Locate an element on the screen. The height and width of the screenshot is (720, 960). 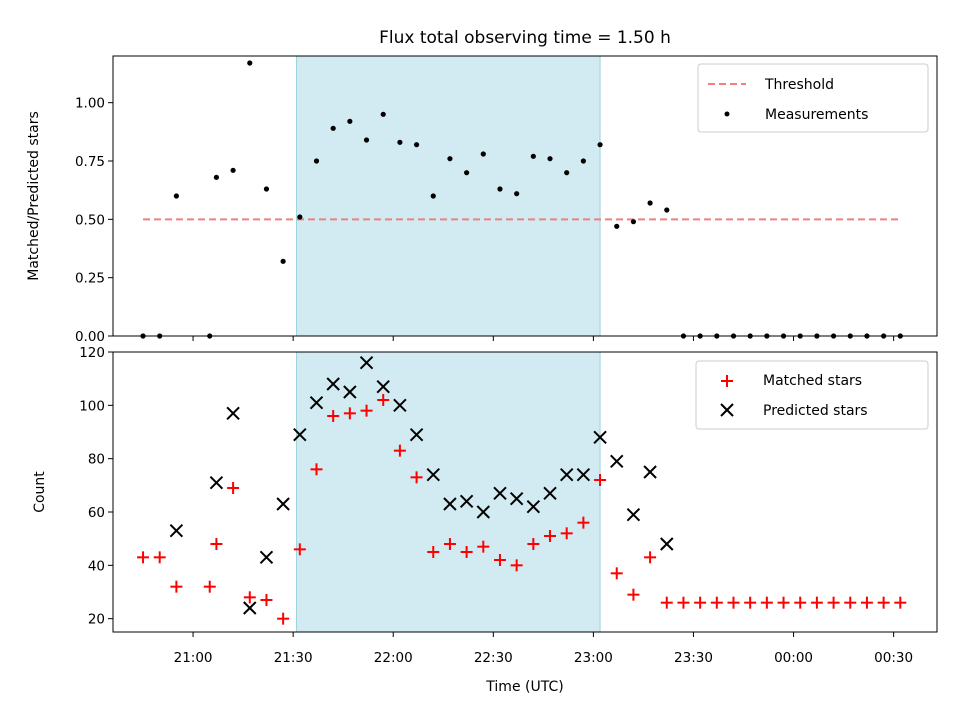
bottom-x-axis: 21:00 21:30 22:00 22:30 23:00 23:30 00:00 00:30 is located at coordinates (543, 649).